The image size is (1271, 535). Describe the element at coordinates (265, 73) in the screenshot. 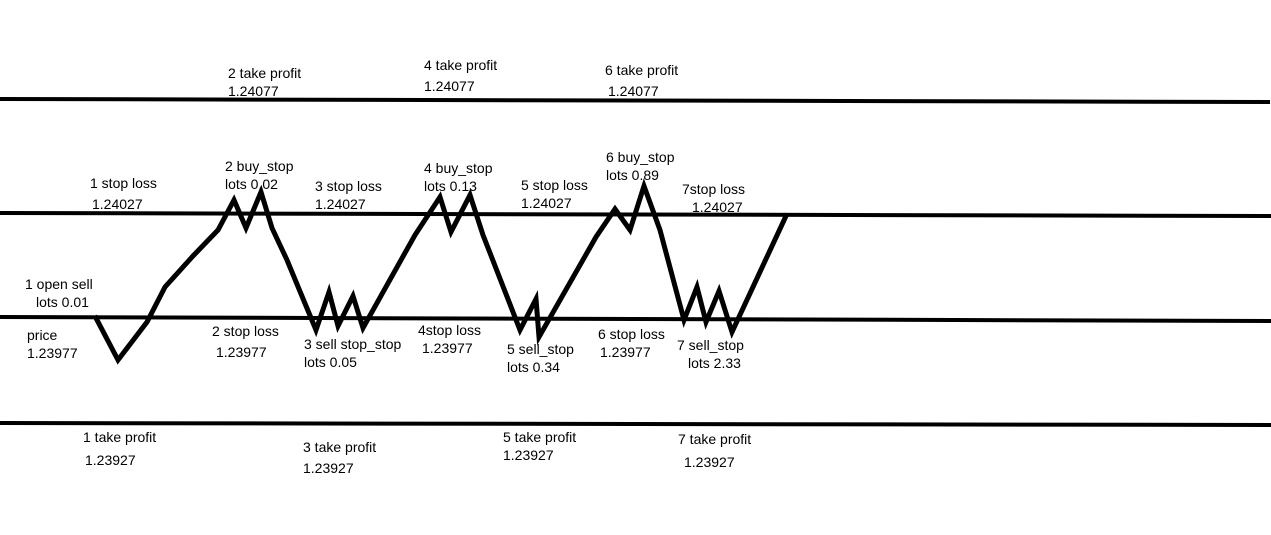

I see `label-title: 2 take profit` at that location.